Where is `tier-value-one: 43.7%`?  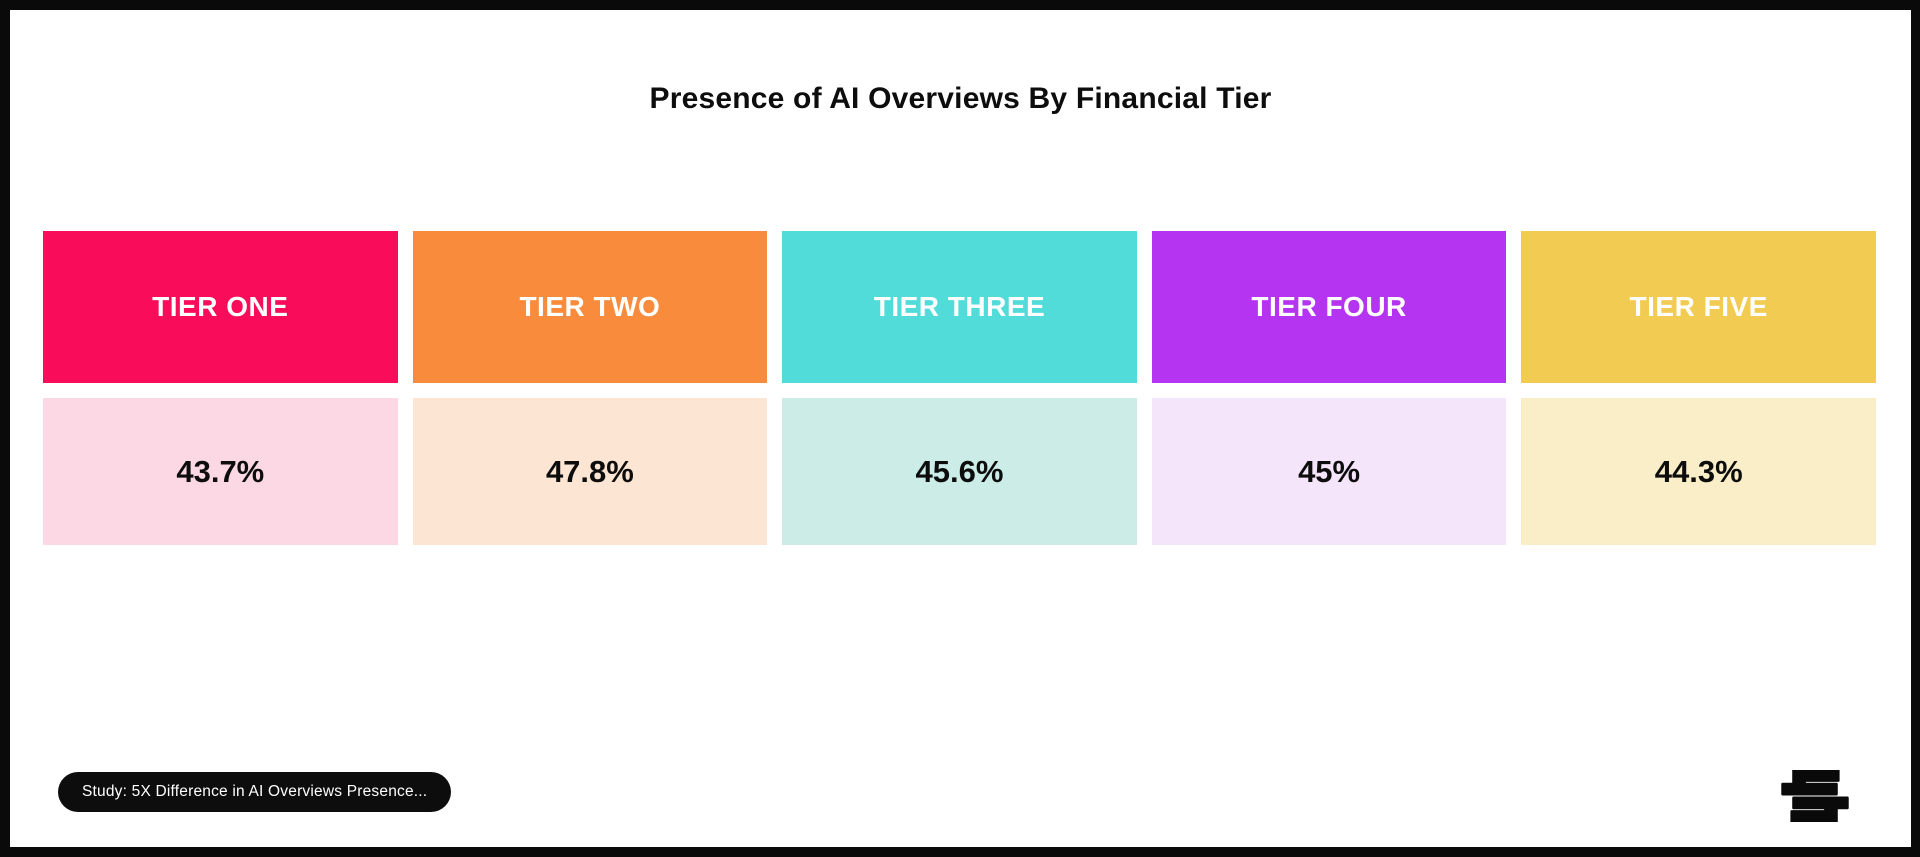 tier-value-one: 43.7% is located at coordinates (220, 471).